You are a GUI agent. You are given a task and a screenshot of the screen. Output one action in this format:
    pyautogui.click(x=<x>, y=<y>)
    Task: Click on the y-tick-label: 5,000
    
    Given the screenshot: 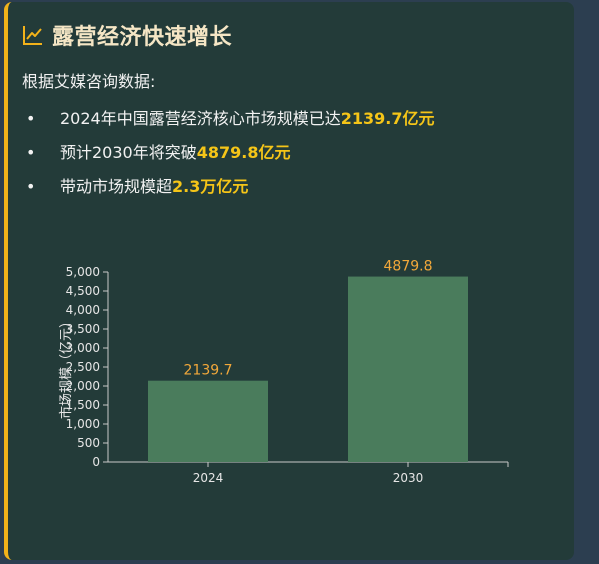 What is the action you would take?
    pyautogui.click(x=83, y=272)
    